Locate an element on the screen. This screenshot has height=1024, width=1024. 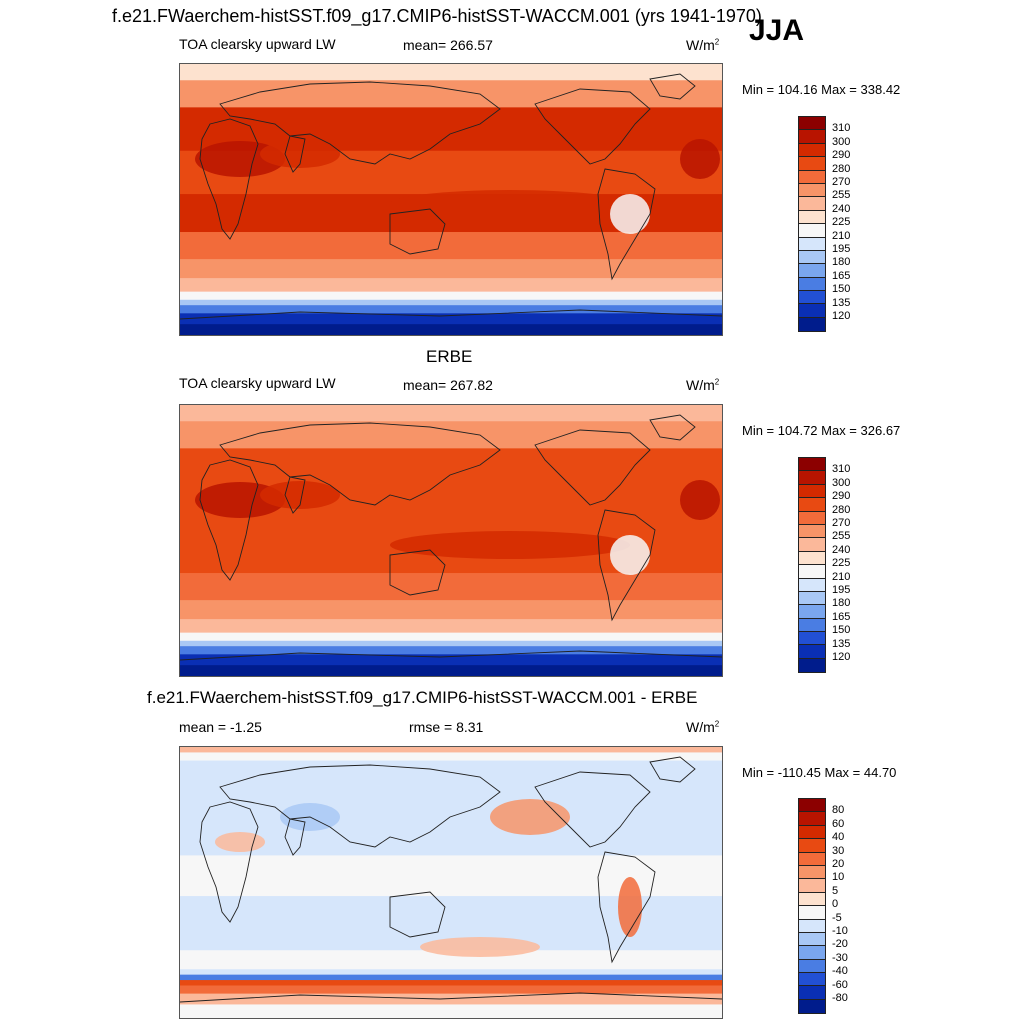
panel2-minmax: Min = 104.72 Max = 326.67 is located at coordinates (821, 430).